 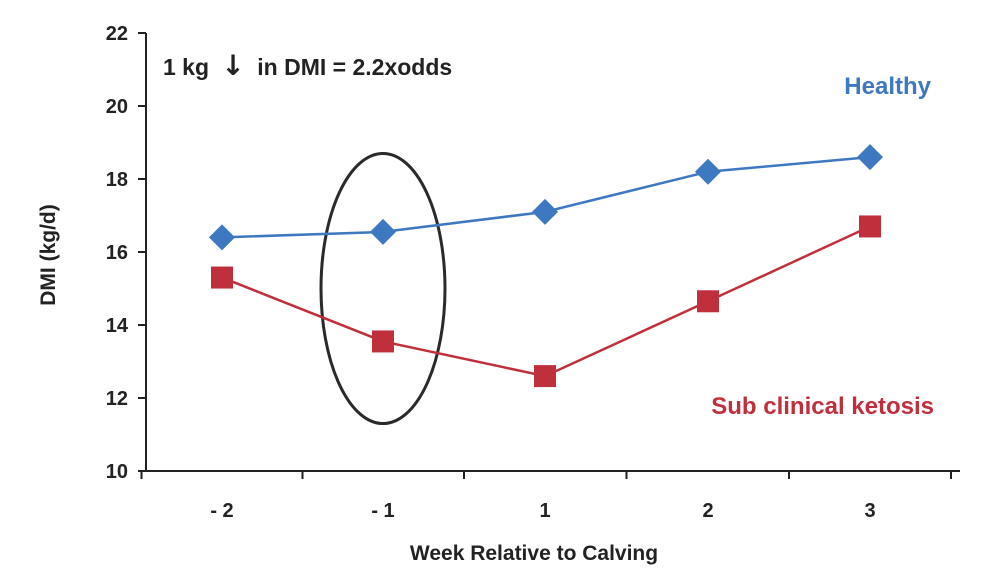 I want to click on y-tick-label: 22, so click(x=117, y=34).